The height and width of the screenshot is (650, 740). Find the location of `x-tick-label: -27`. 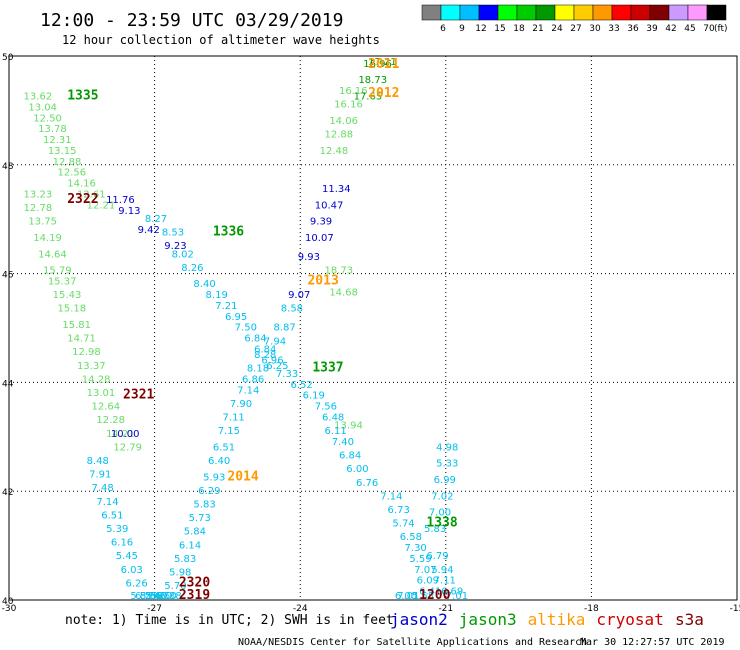

x-tick-label: -27 is located at coordinates (154, 609).